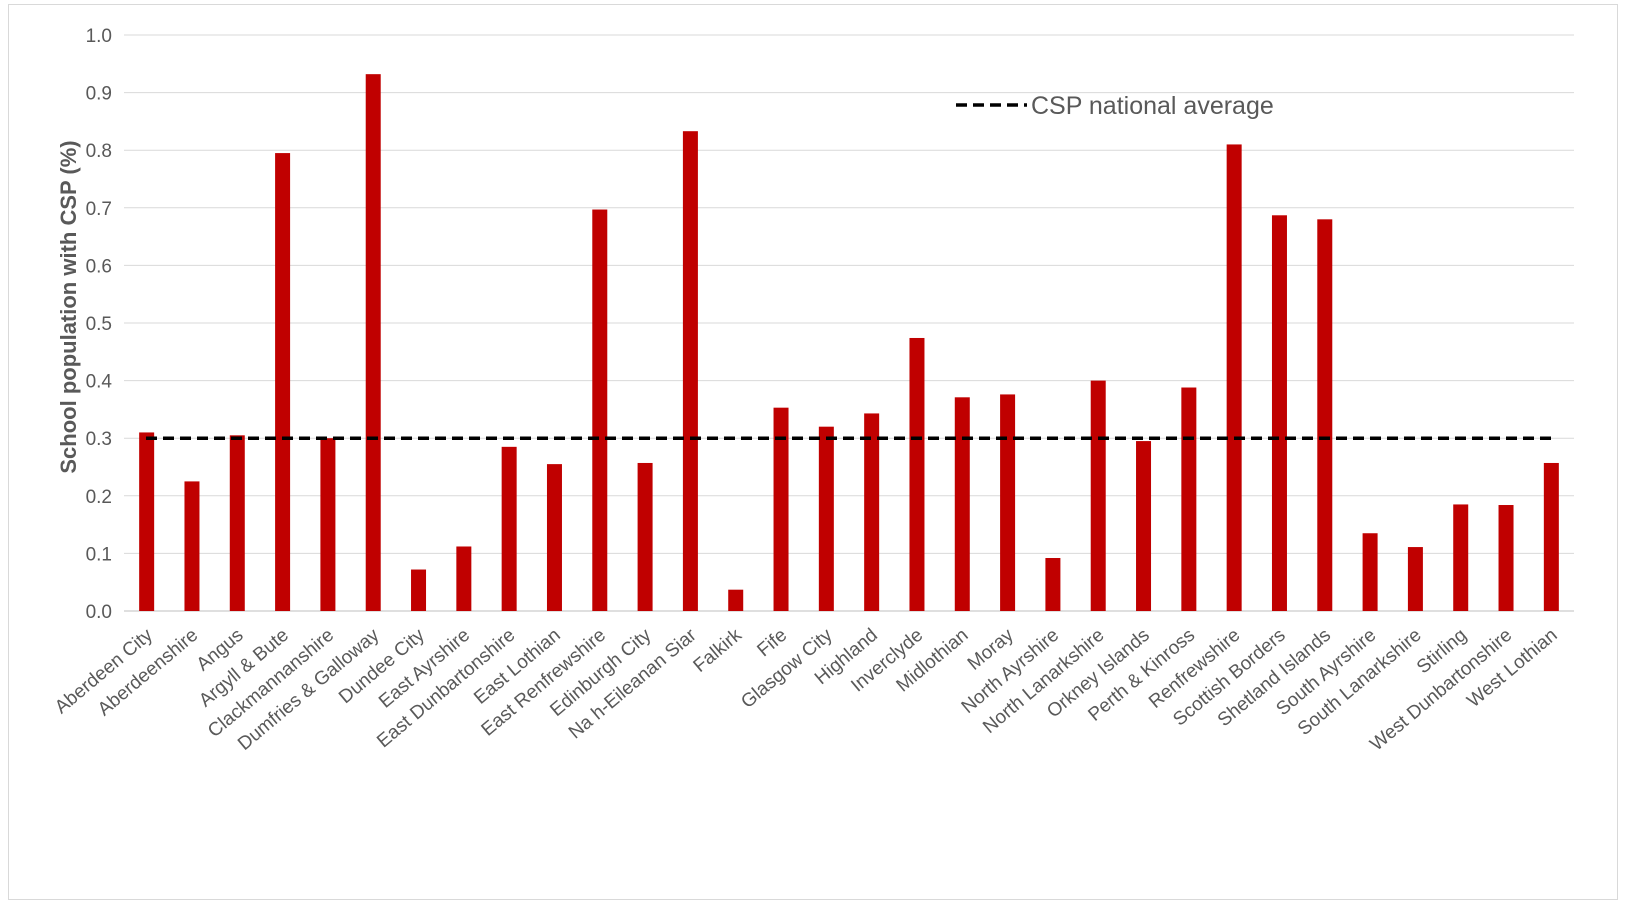  Describe the element at coordinates (99, 36) in the screenshot. I see `y-tick-label: 1.0` at that location.